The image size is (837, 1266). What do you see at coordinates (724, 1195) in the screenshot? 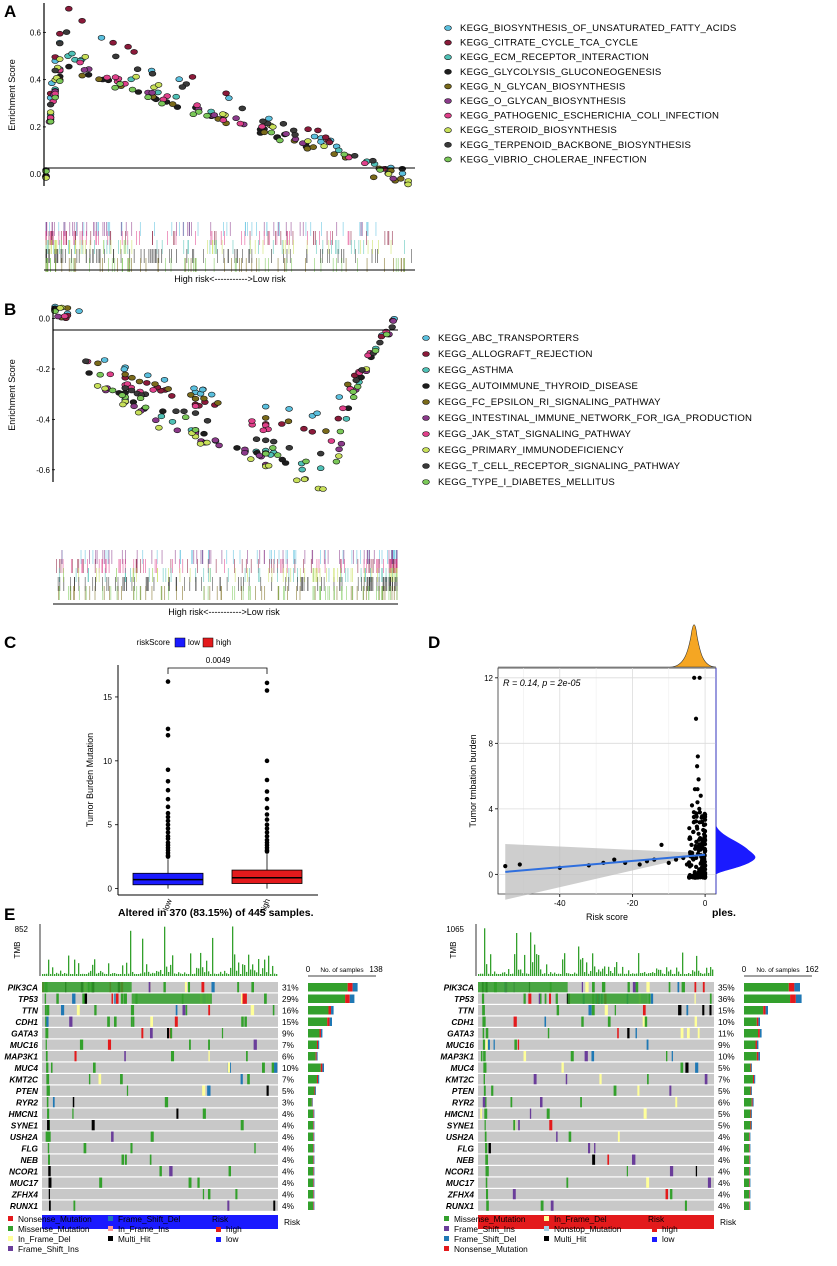
I see `gene-percent: 4%` at bounding box center [724, 1195].